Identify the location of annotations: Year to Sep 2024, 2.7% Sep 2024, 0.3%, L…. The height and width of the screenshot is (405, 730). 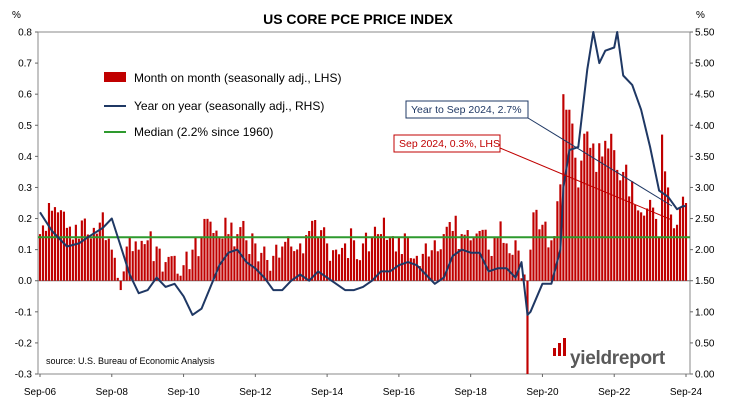
(533, 160).